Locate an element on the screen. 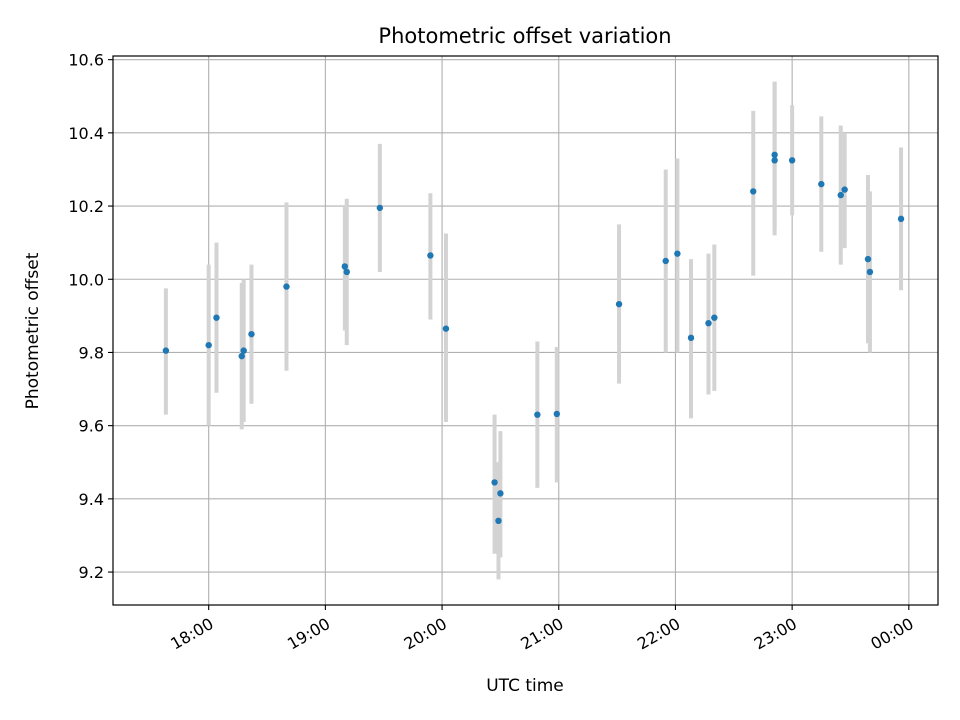 The height and width of the screenshot is (720, 960). y-tick-label: 9.4 is located at coordinates (91, 499).